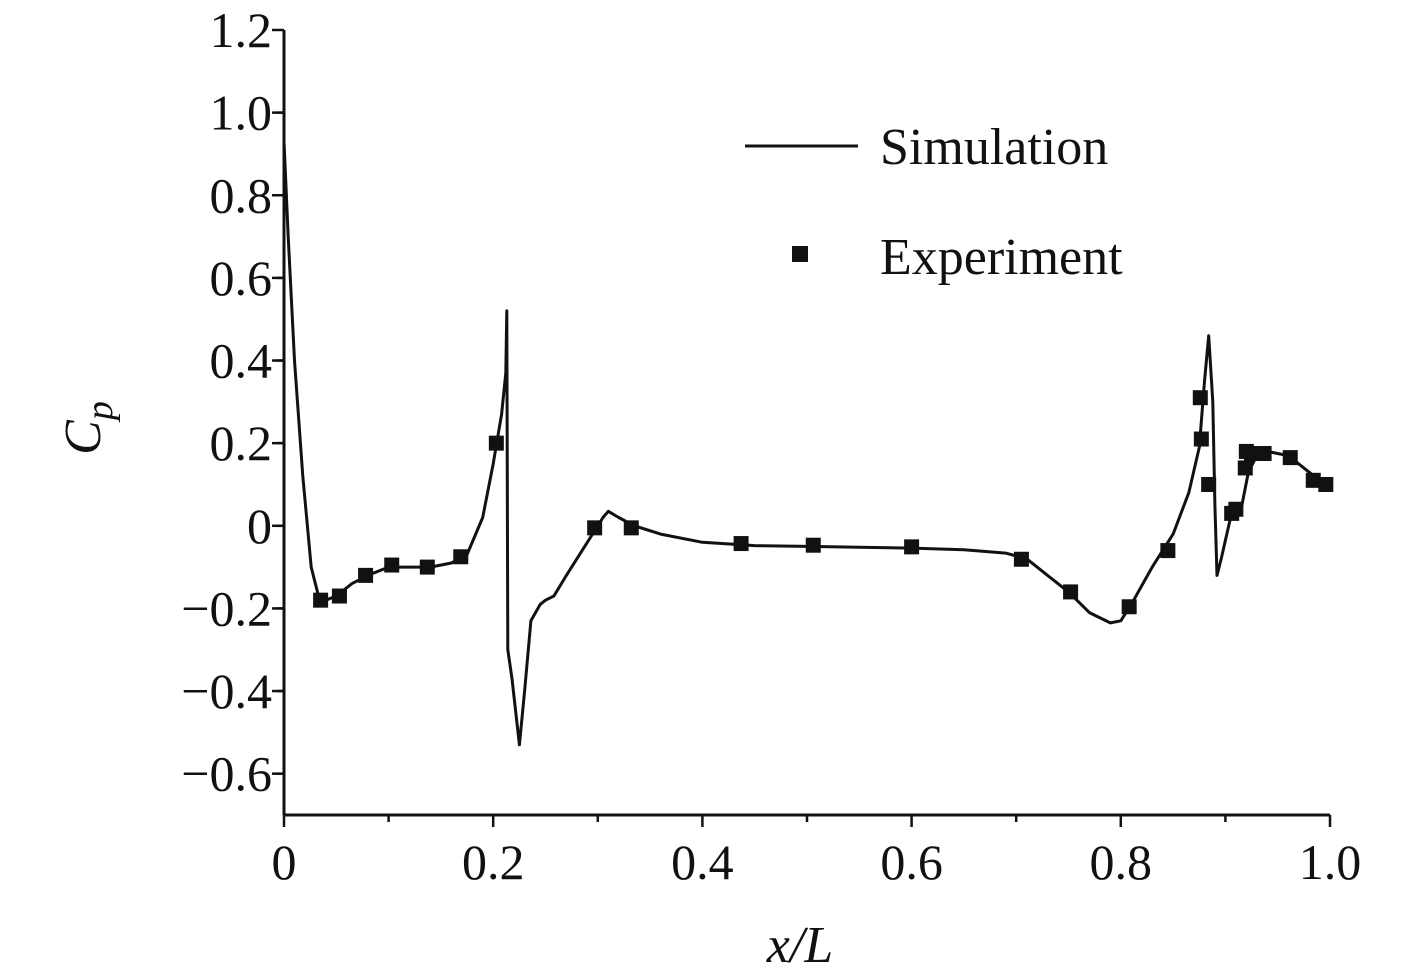 Image resolution: width=1417 pixels, height=976 pixels. I want to click on y-tick-label: 0.2, so click(241, 443).